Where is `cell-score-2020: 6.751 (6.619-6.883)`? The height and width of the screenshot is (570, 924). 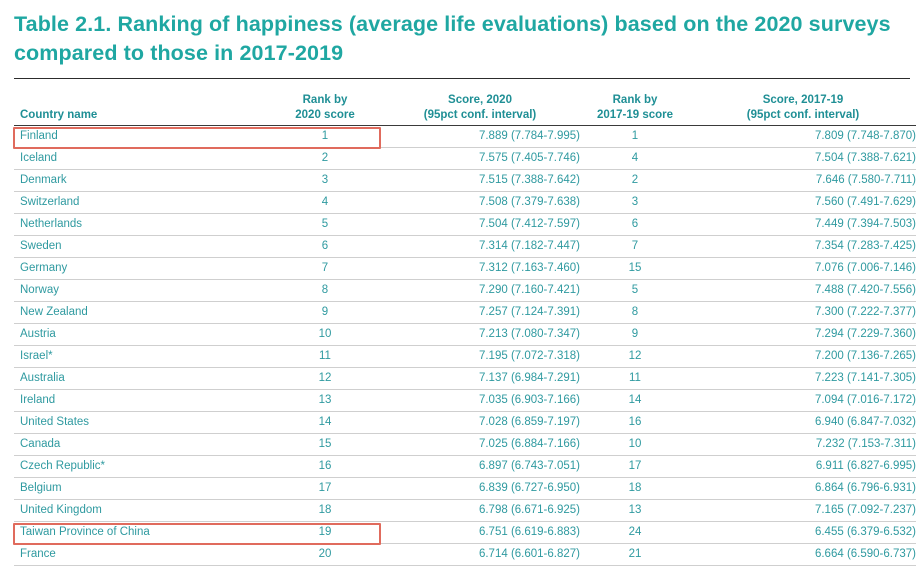
cell-score-2020: 6.751 (6.619-6.883) is located at coordinates (480, 532).